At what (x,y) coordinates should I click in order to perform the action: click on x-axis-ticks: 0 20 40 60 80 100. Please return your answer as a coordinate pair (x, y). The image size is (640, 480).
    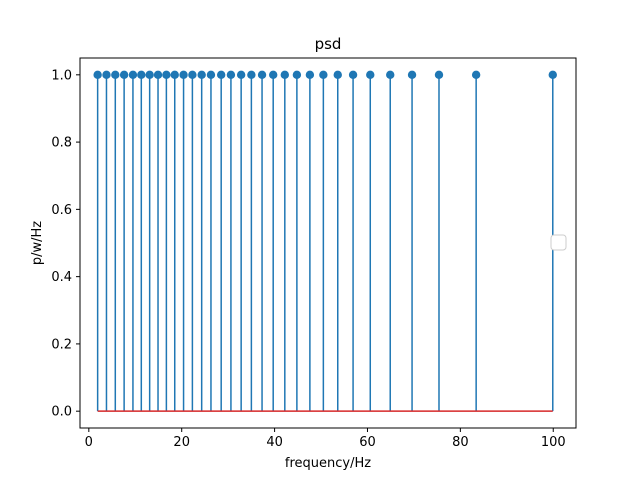
    Looking at the image, I should click on (325, 439).